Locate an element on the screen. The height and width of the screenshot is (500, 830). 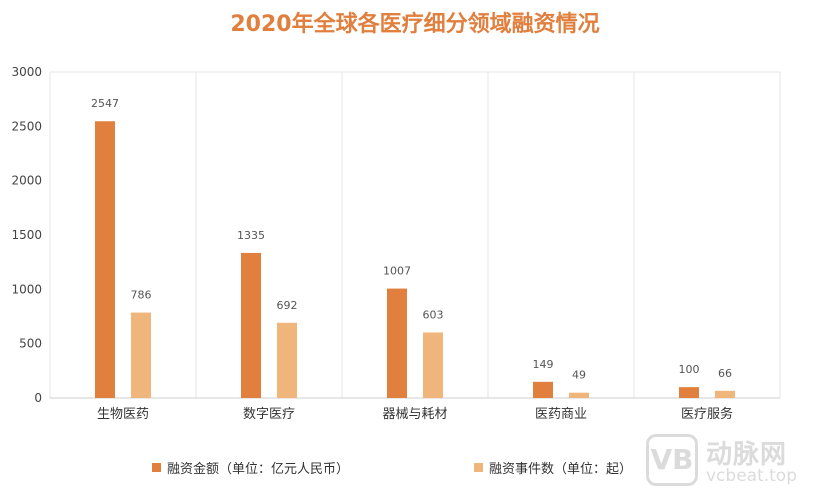
data-label: 49 is located at coordinates (579, 375).